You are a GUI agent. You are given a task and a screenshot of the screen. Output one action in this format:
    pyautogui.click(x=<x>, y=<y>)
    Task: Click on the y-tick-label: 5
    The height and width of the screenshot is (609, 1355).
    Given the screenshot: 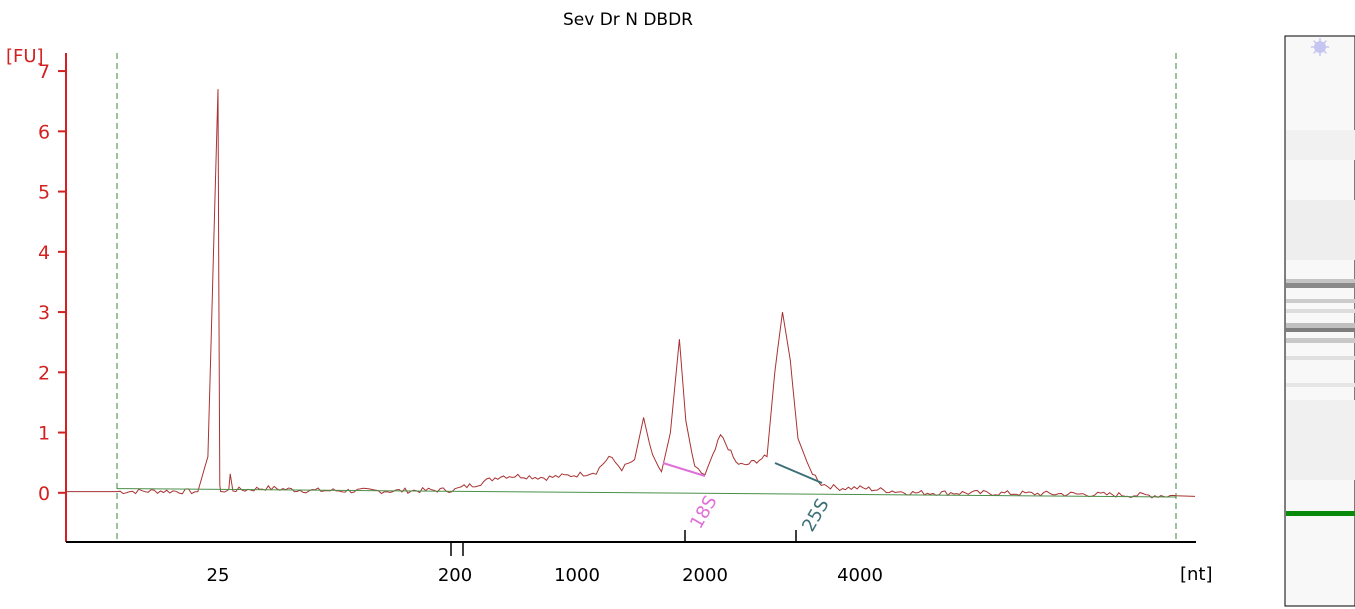 What is the action you would take?
    pyautogui.click(x=44, y=193)
    